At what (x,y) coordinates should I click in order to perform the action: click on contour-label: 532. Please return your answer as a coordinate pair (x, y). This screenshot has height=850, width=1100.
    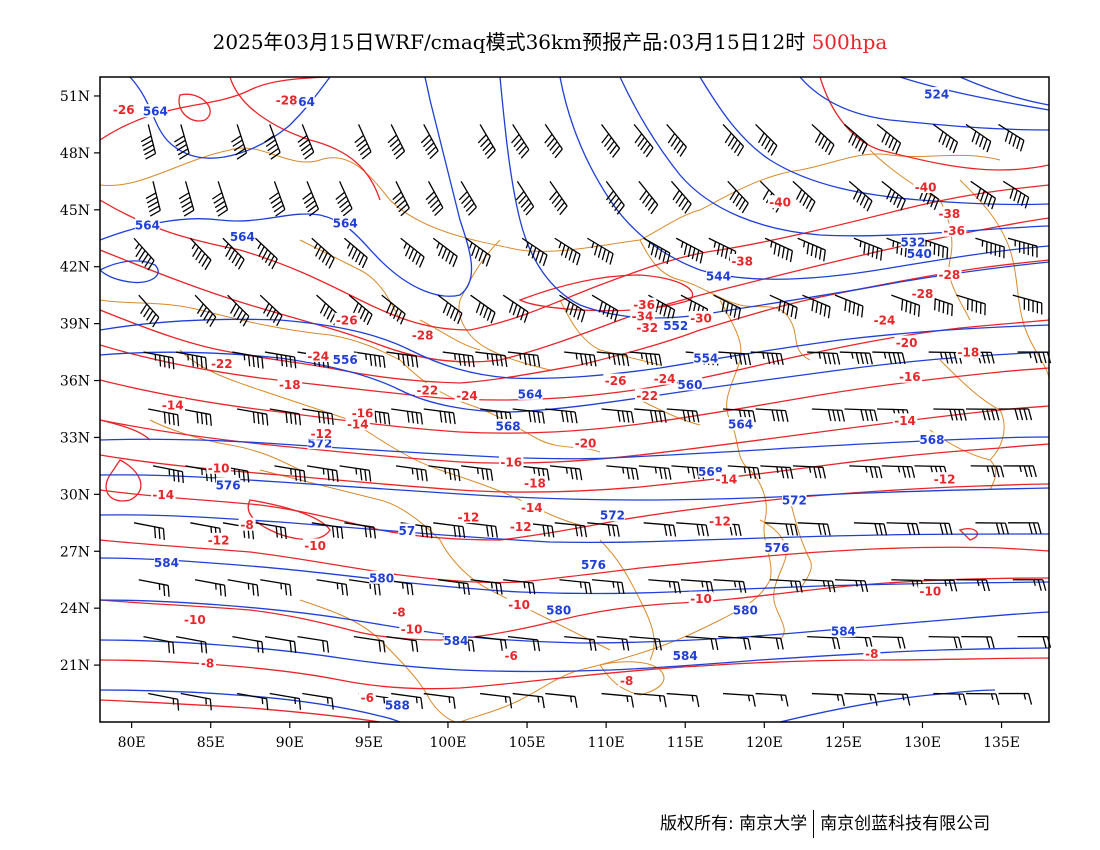
    Looking at the image, I should click on (912, 243).